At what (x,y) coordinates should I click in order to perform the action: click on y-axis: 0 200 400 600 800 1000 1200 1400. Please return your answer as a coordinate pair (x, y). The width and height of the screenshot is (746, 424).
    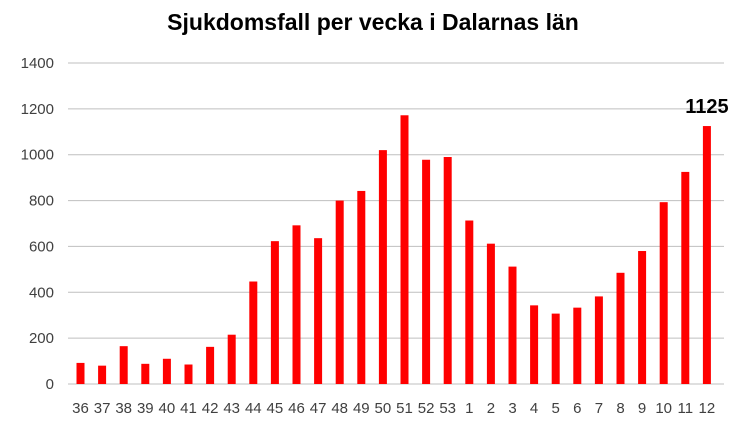
    Looking at the image, I should click on (37, 224).